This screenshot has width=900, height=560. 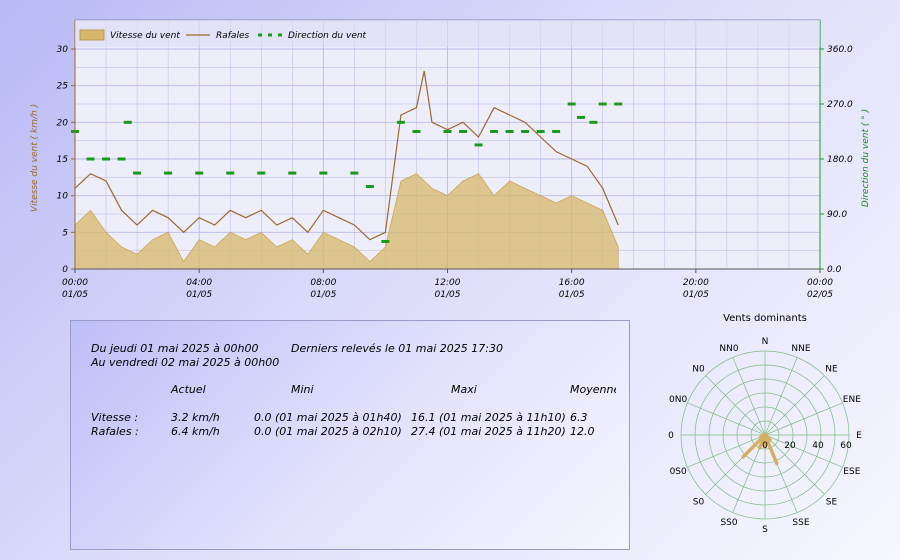 I want to click on y-right-tick-label: 180.0, so click(x=840, y=160).